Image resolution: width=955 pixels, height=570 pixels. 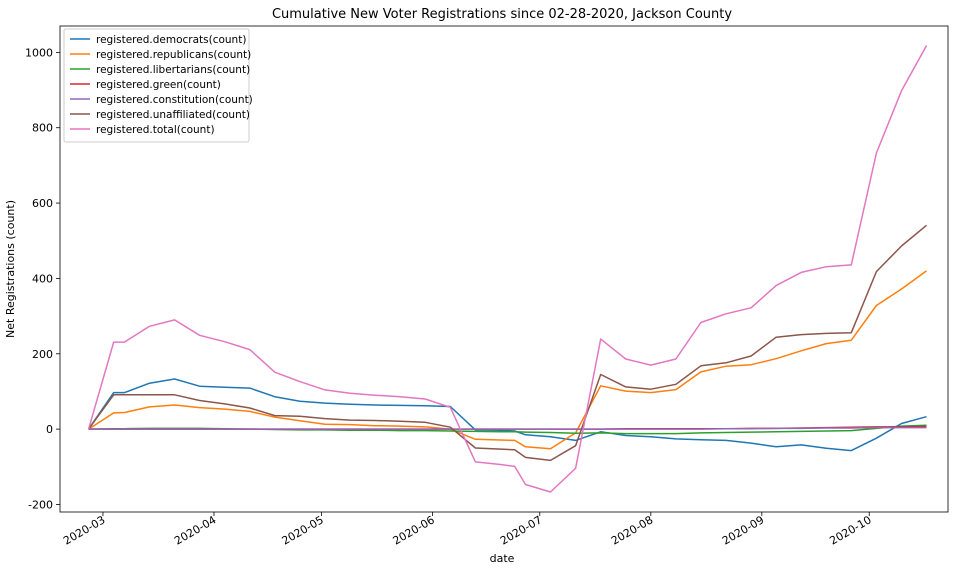 I want to click on y-tick-label: 400, so click(x=42, y=278).